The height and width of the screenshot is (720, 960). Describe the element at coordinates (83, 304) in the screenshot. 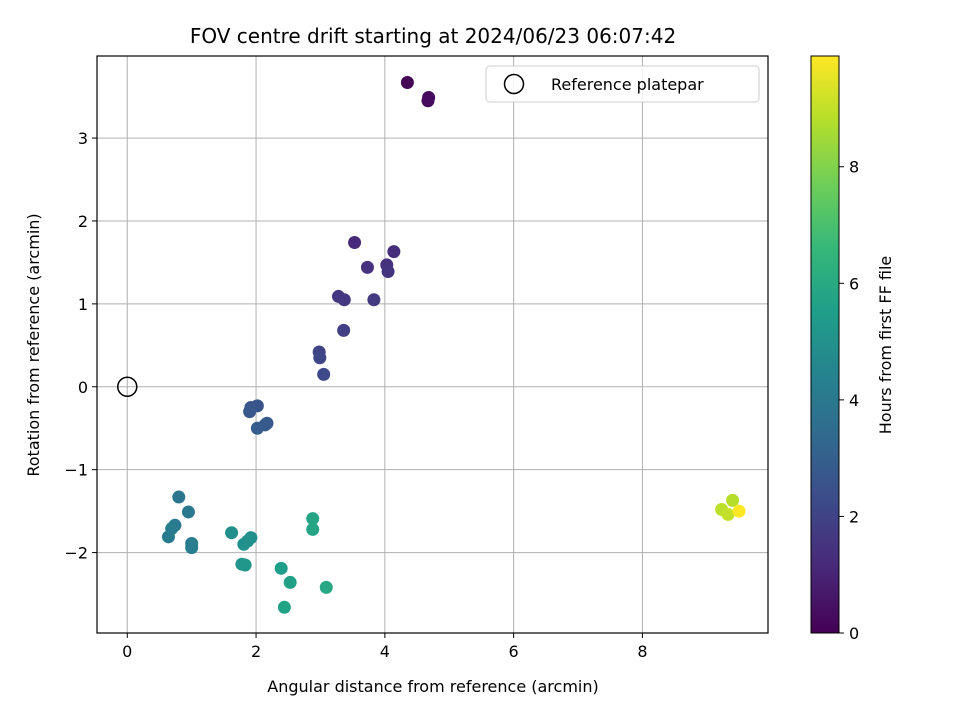

I see `y-tick-label: 1` at that location.